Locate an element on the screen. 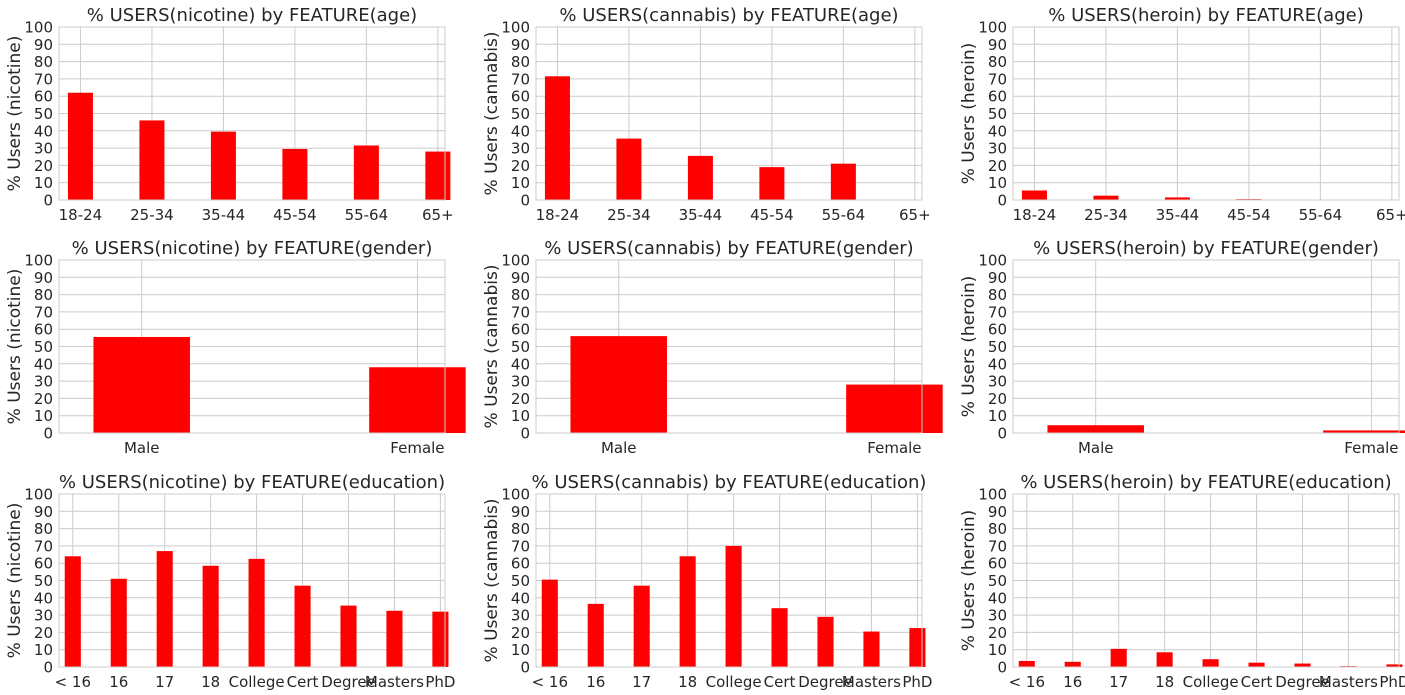 The width and height of the screenshot is (1405, 695). x-tick-label: 55-64 is located at coordinates (1321, 215).